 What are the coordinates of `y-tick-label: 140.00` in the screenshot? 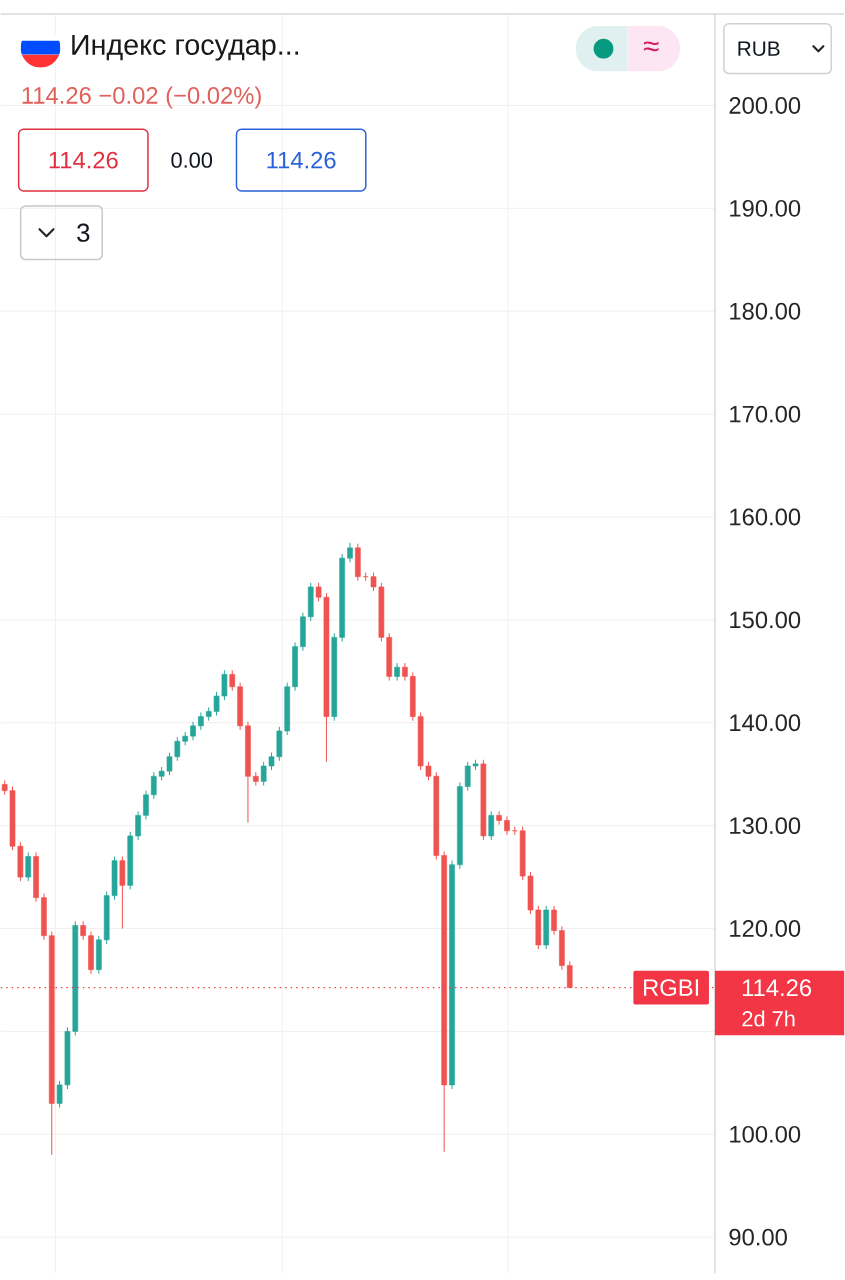 It's located at (765, 723).